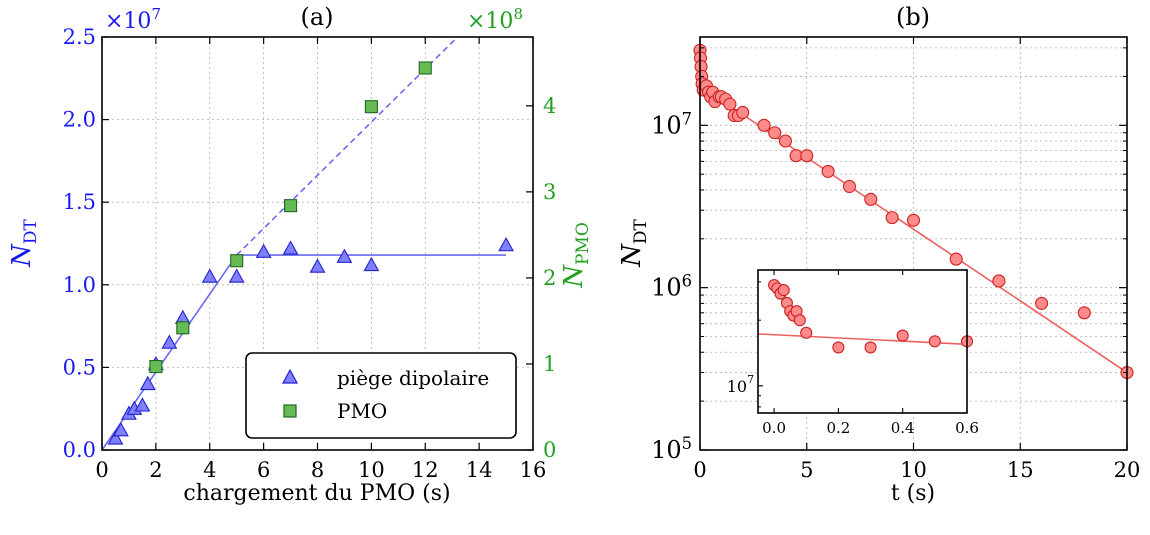  What do you see at coordinates (79, 120) in the screenshot?
I see `panel-a-y-tick-label: 2.0` at bounding box center [79, 120].